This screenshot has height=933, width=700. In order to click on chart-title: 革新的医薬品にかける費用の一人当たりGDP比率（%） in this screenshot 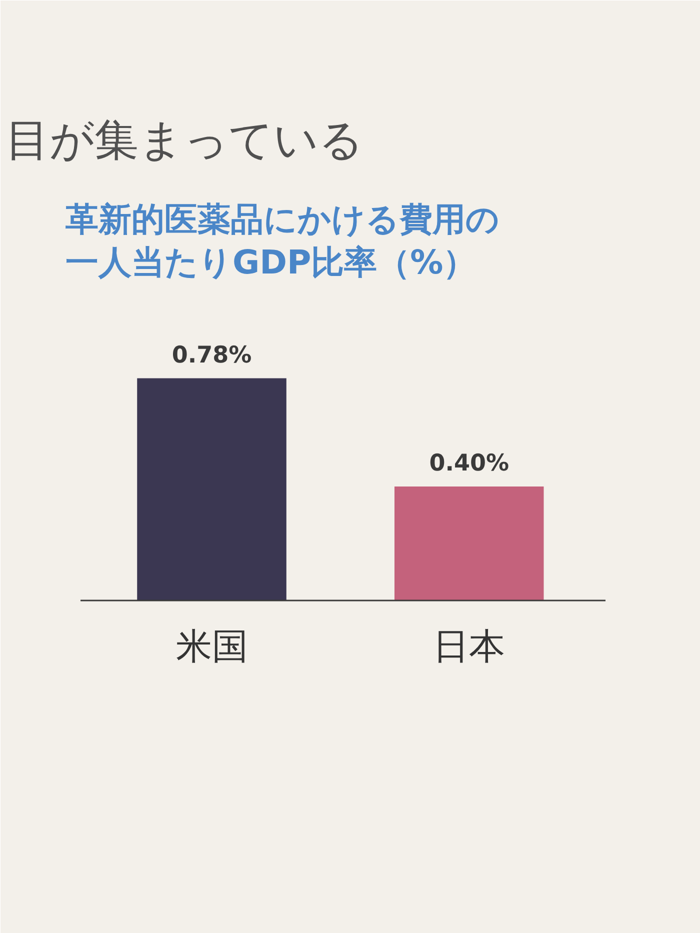, I will do `click(283, 241)`.